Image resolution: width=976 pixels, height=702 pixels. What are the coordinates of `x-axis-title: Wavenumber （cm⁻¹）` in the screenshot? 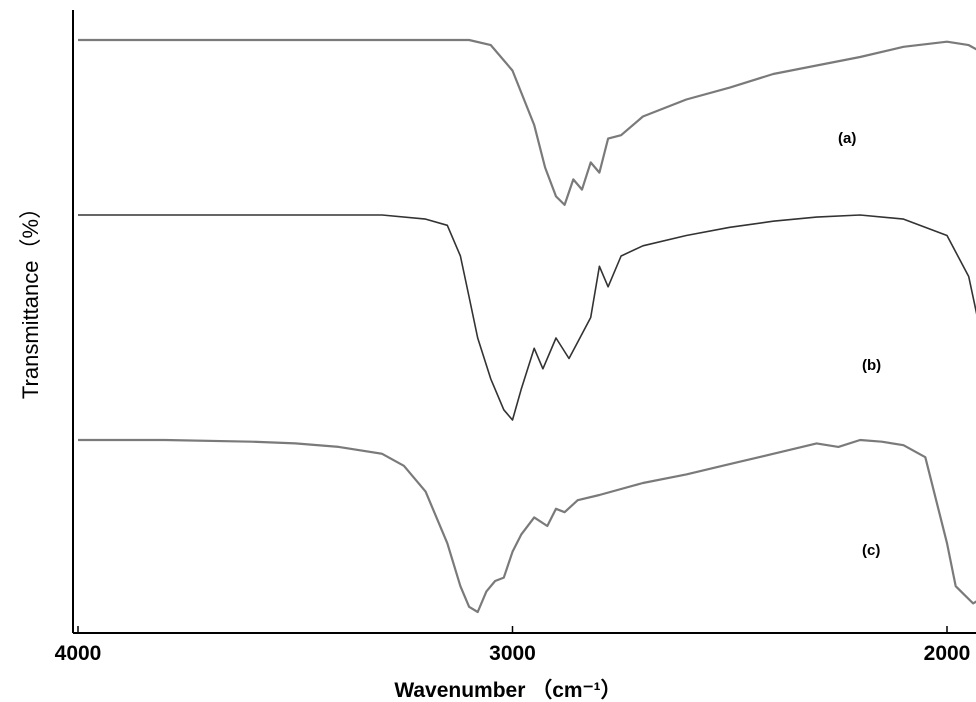 It's located at (507, 690).